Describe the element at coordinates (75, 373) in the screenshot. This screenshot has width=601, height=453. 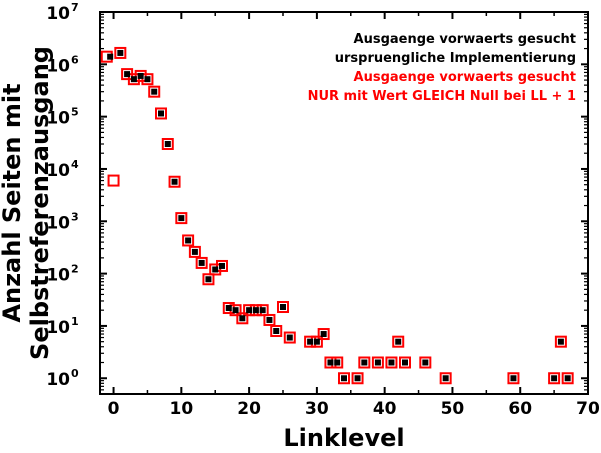
I see `y-tick-label-exponent: 0` at that location.